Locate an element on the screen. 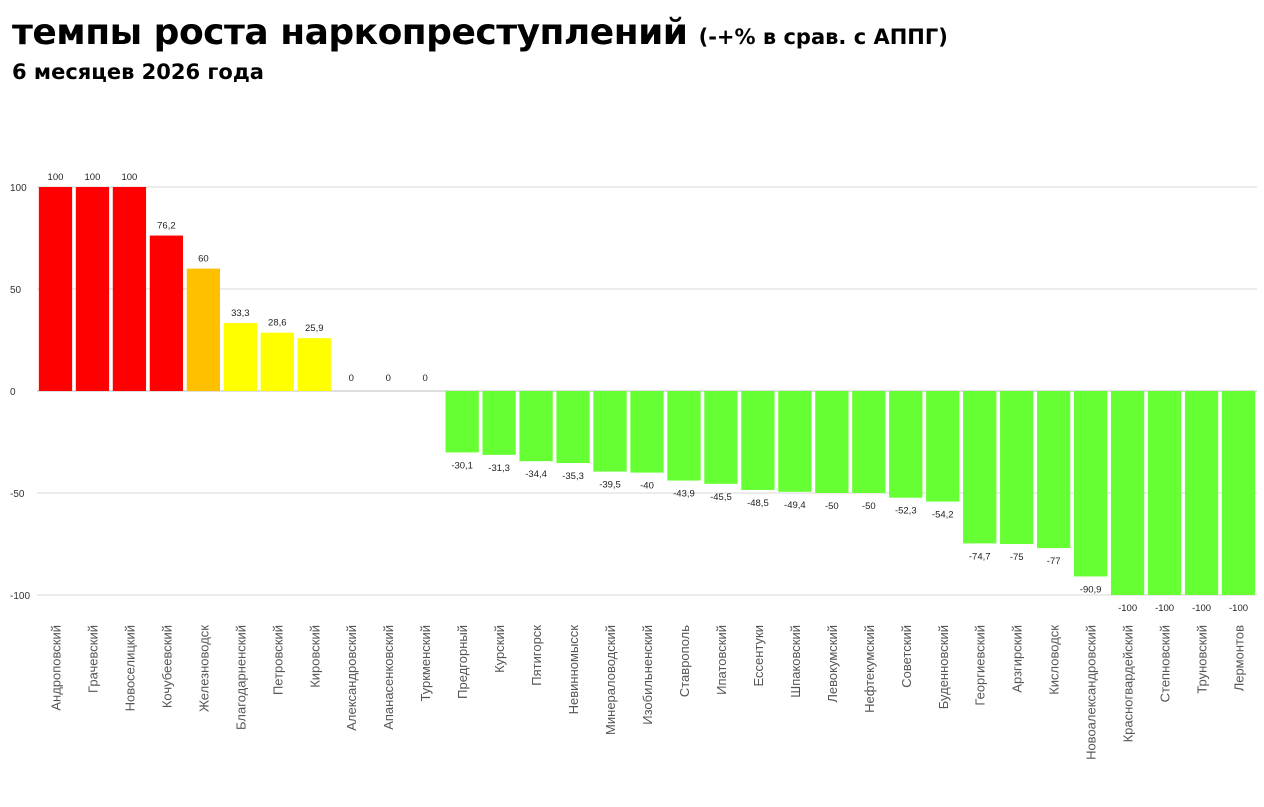 The width and height of the screenshot is (1264, 807). data-label: -49,4 is located at coordinates (795, 505).